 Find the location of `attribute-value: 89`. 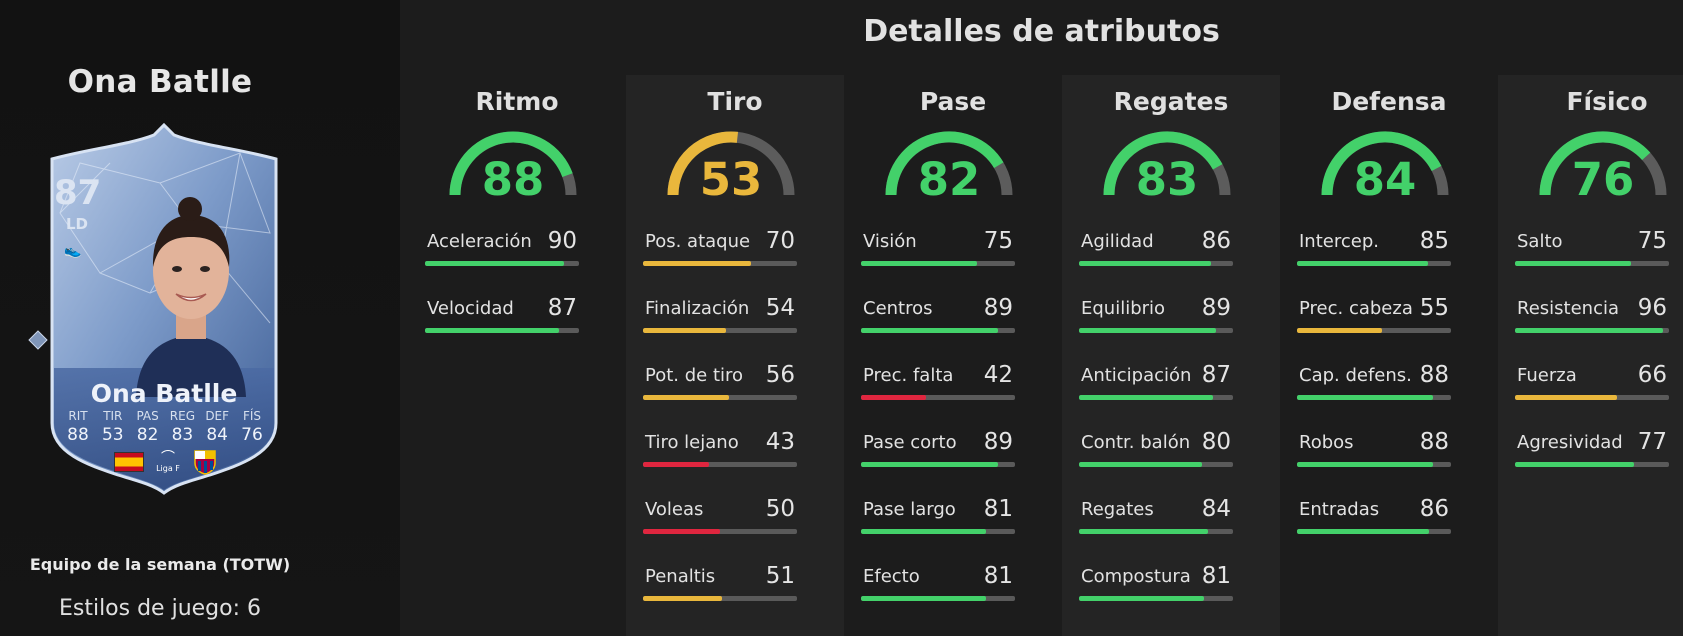

attribute-value: 89 is located at coordinates (998, 308).